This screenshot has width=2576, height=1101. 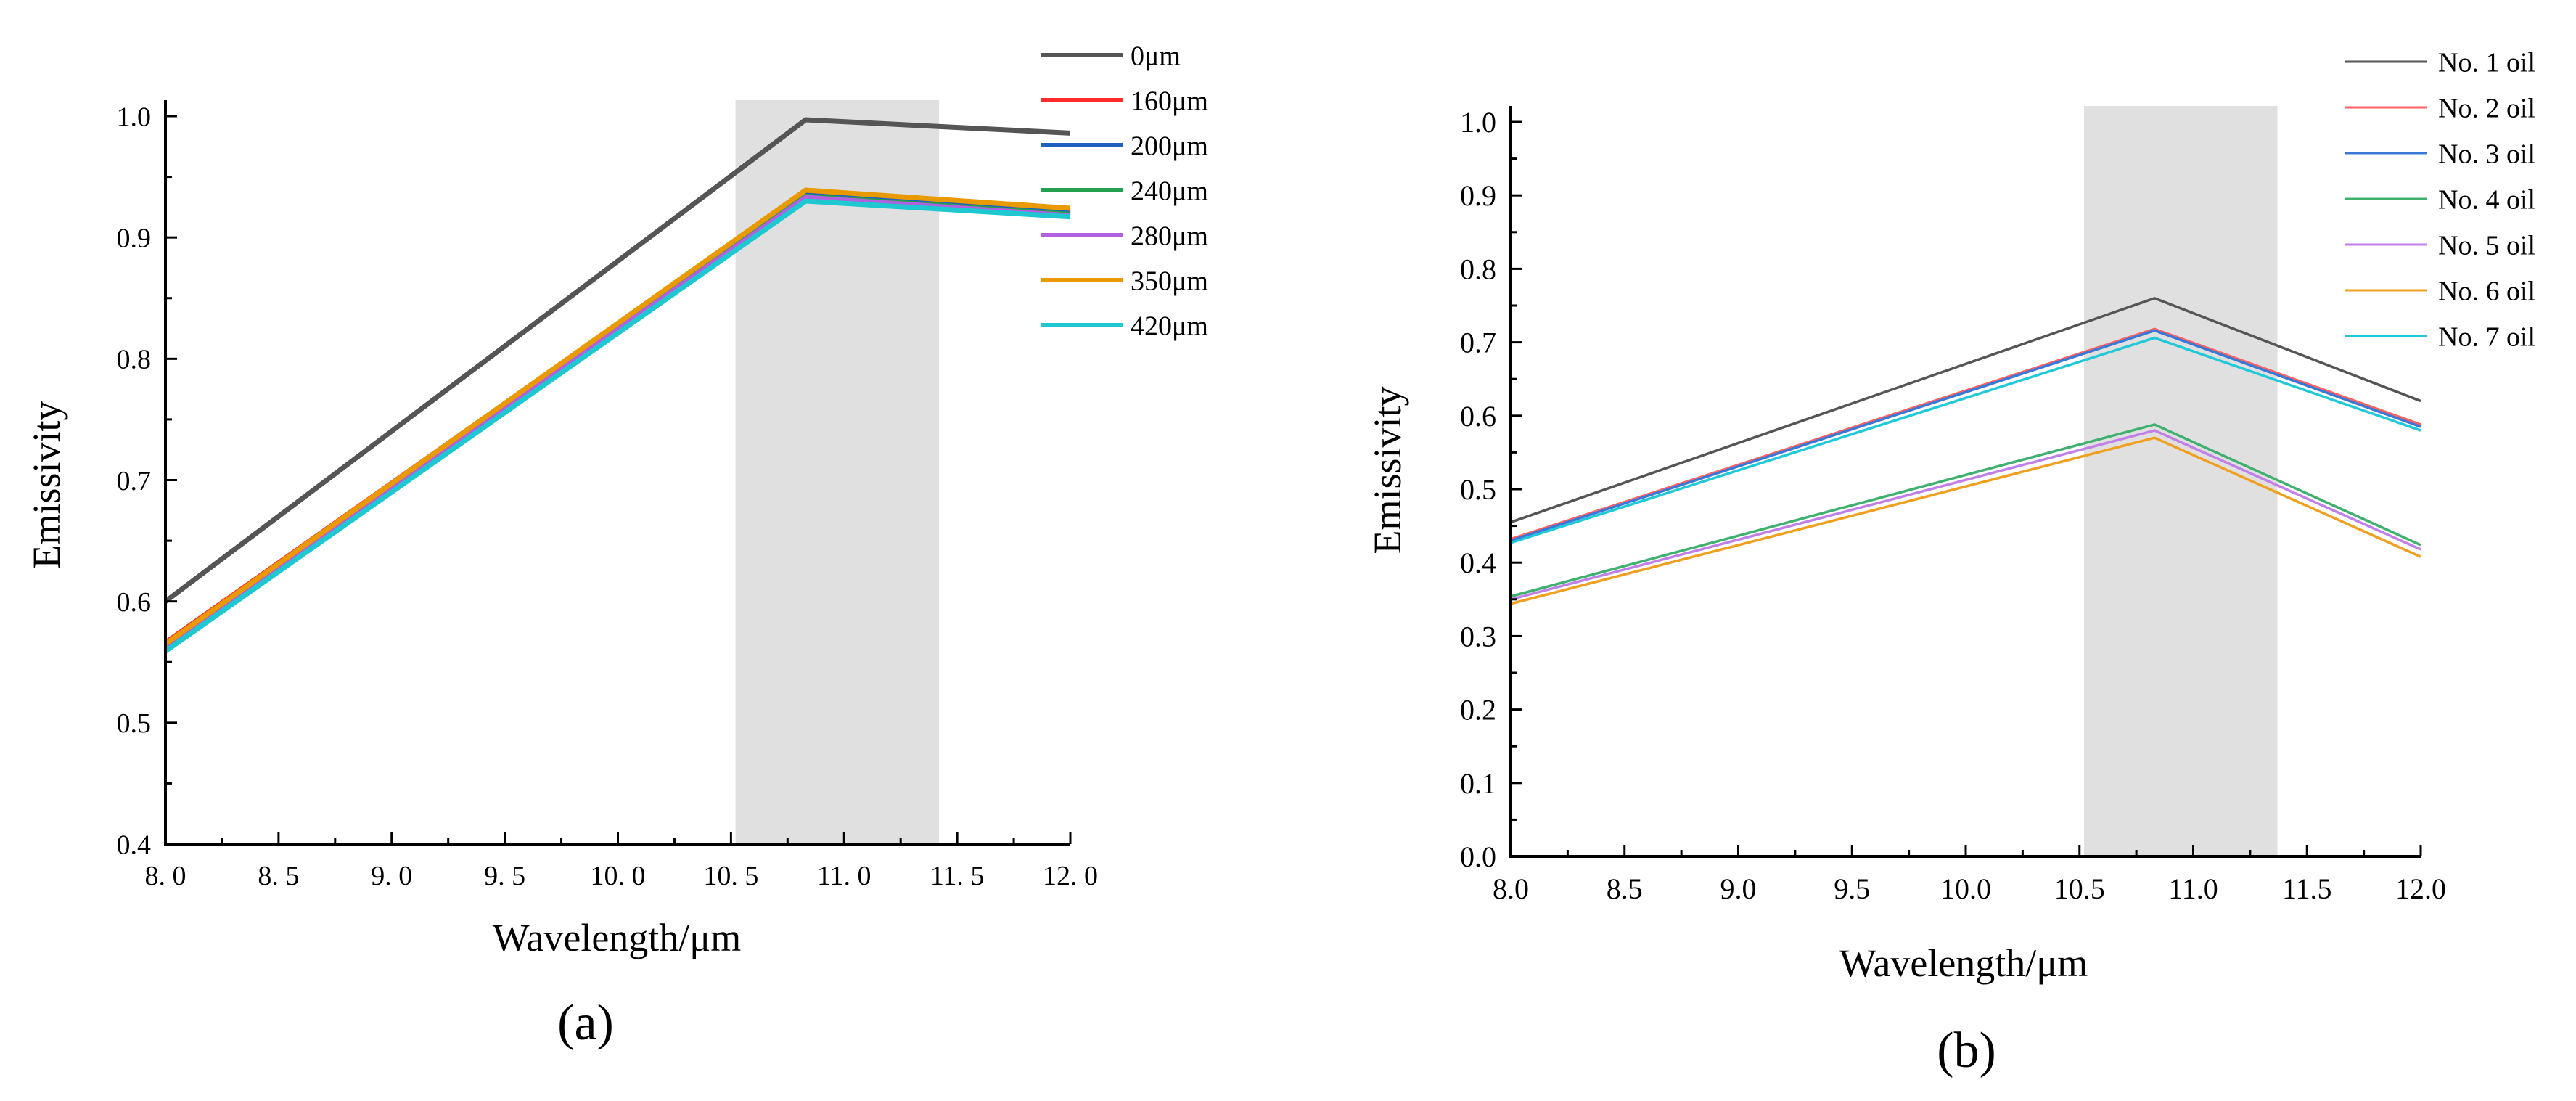 I want to click on legend: 0μm 160μm 200μm 240μm 280μm 350μm 420μm, so click(x=1124, y=191).